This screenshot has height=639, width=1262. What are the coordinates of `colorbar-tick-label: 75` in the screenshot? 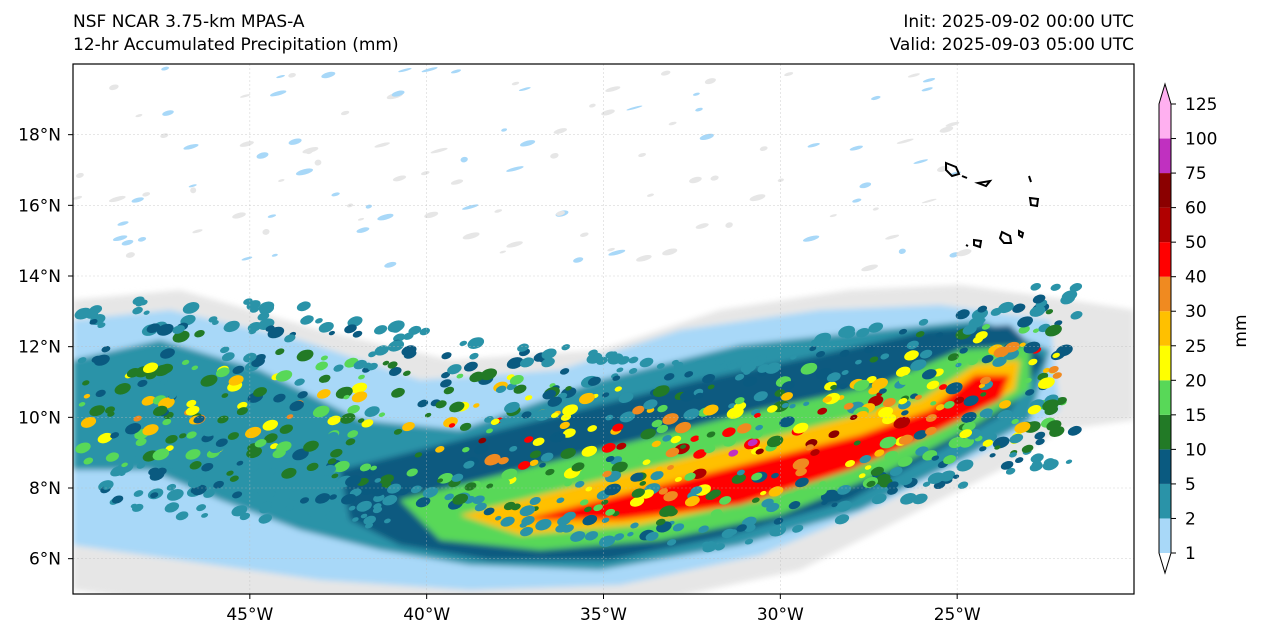 It's located at (1196, 174).